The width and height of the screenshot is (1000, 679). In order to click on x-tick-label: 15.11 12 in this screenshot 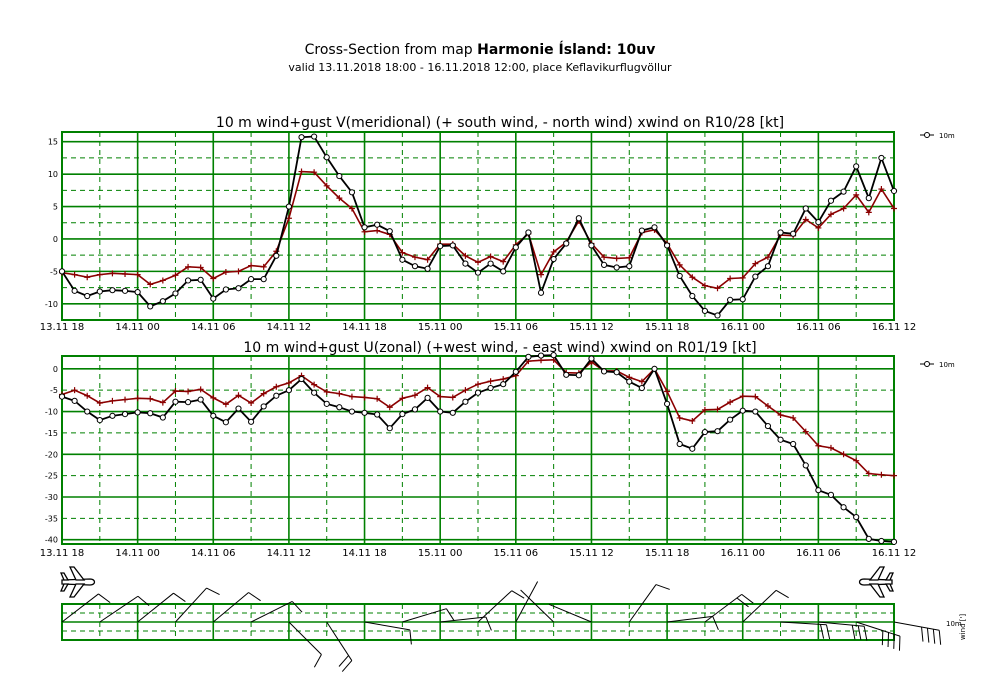, I will do `click(591, 553)`.